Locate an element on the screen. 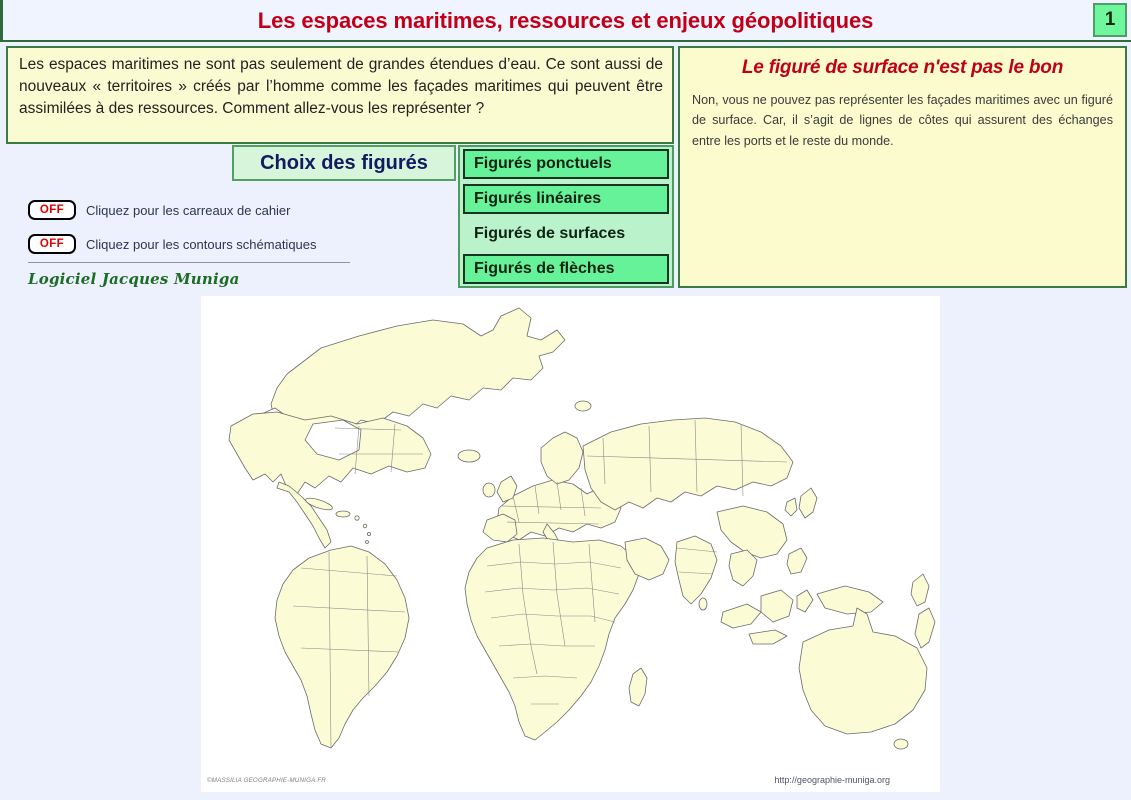  page-number-badge: 1 is located at coordinates (1110, 20).